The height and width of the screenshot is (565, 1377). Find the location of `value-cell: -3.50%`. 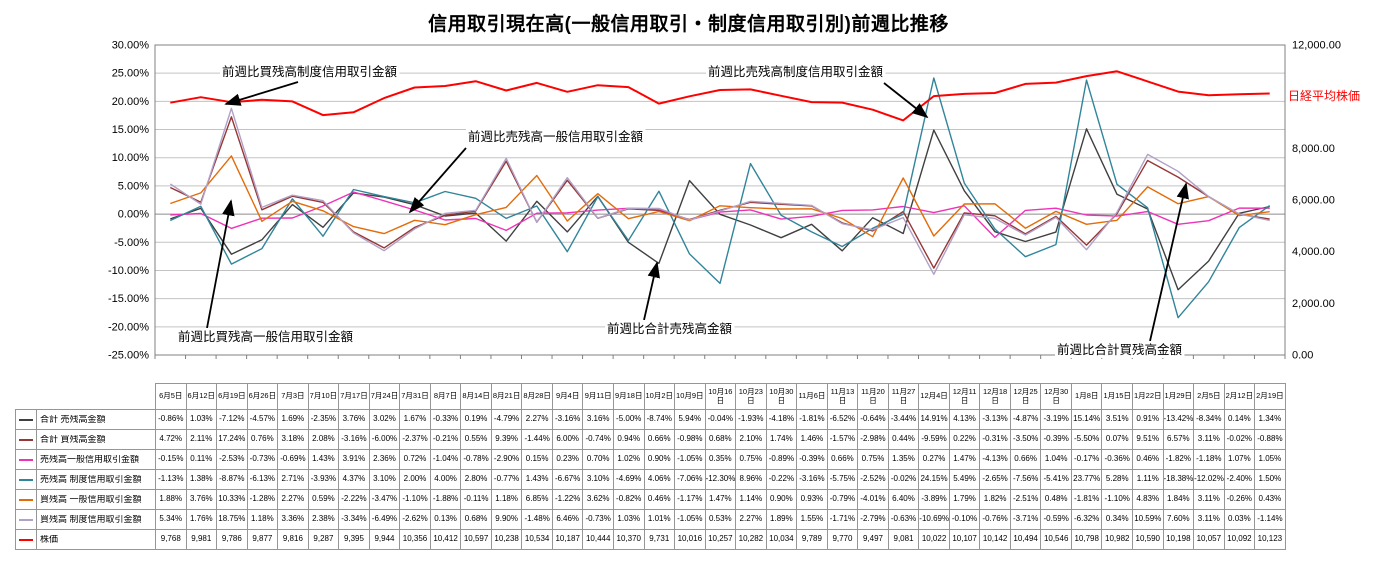

value-cell: -3.50% is located at coordinates (1025, 439).